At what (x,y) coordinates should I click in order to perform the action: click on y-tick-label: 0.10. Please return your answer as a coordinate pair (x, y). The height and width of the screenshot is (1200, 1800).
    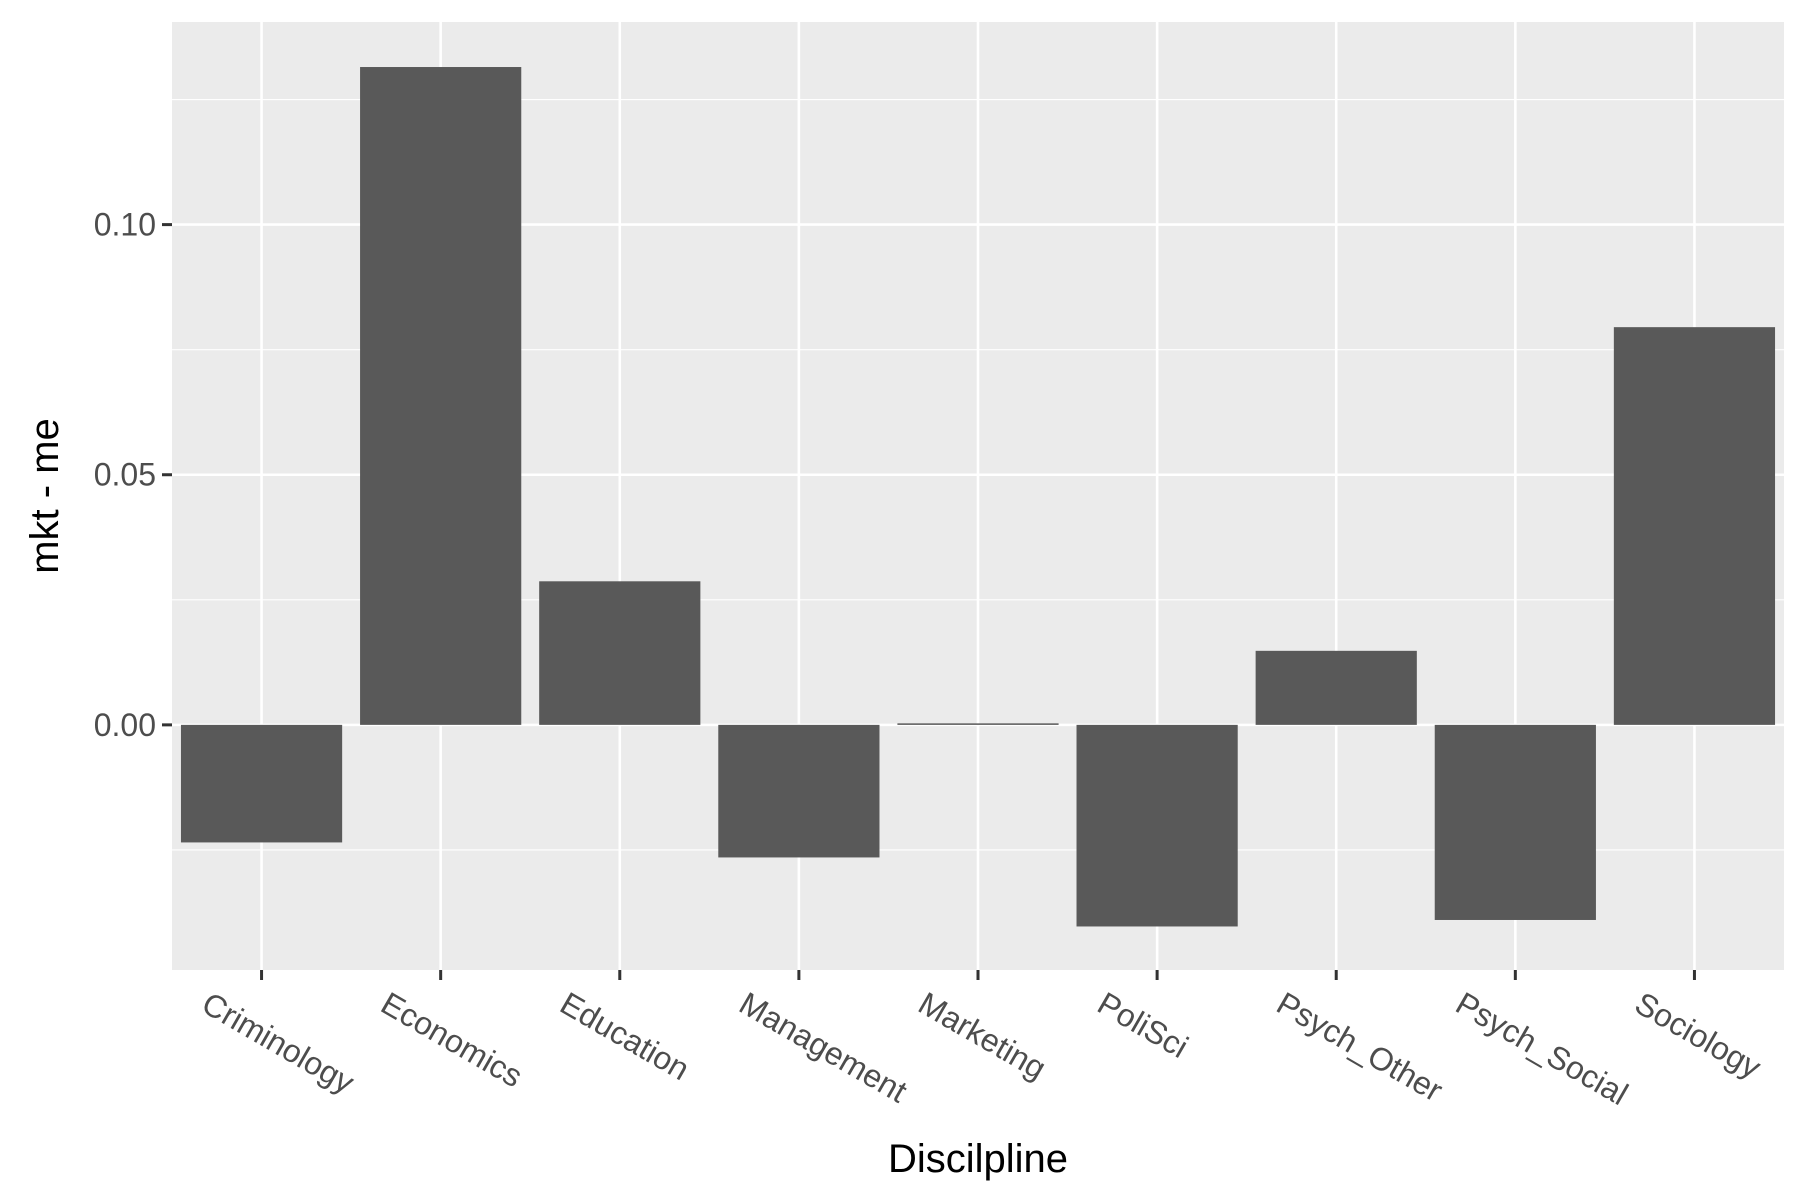
    Looking at the image, I should click on (125, 225).